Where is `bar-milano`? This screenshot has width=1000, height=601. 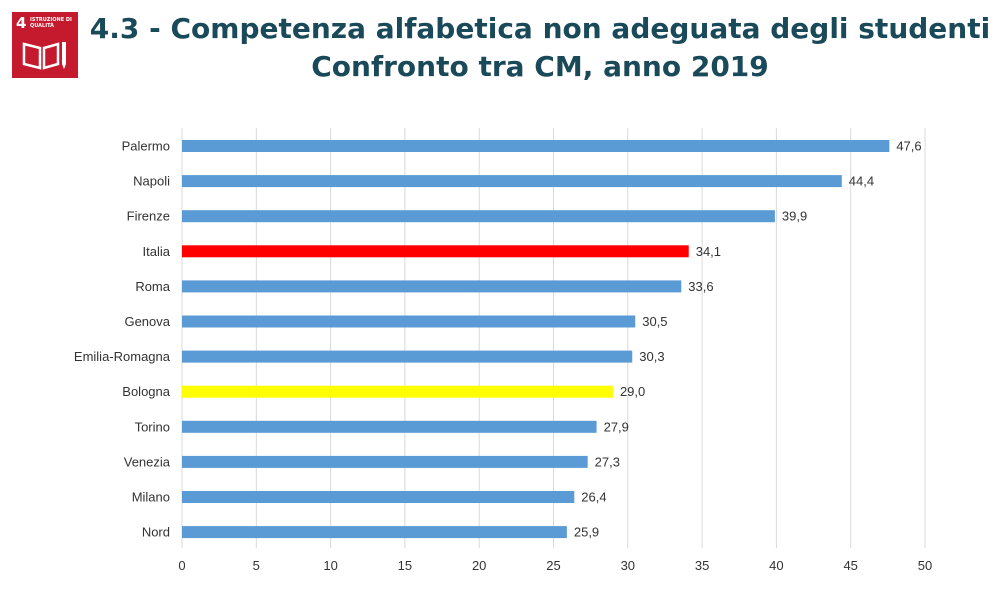 bar-milano is located at coordinates (378, 497).